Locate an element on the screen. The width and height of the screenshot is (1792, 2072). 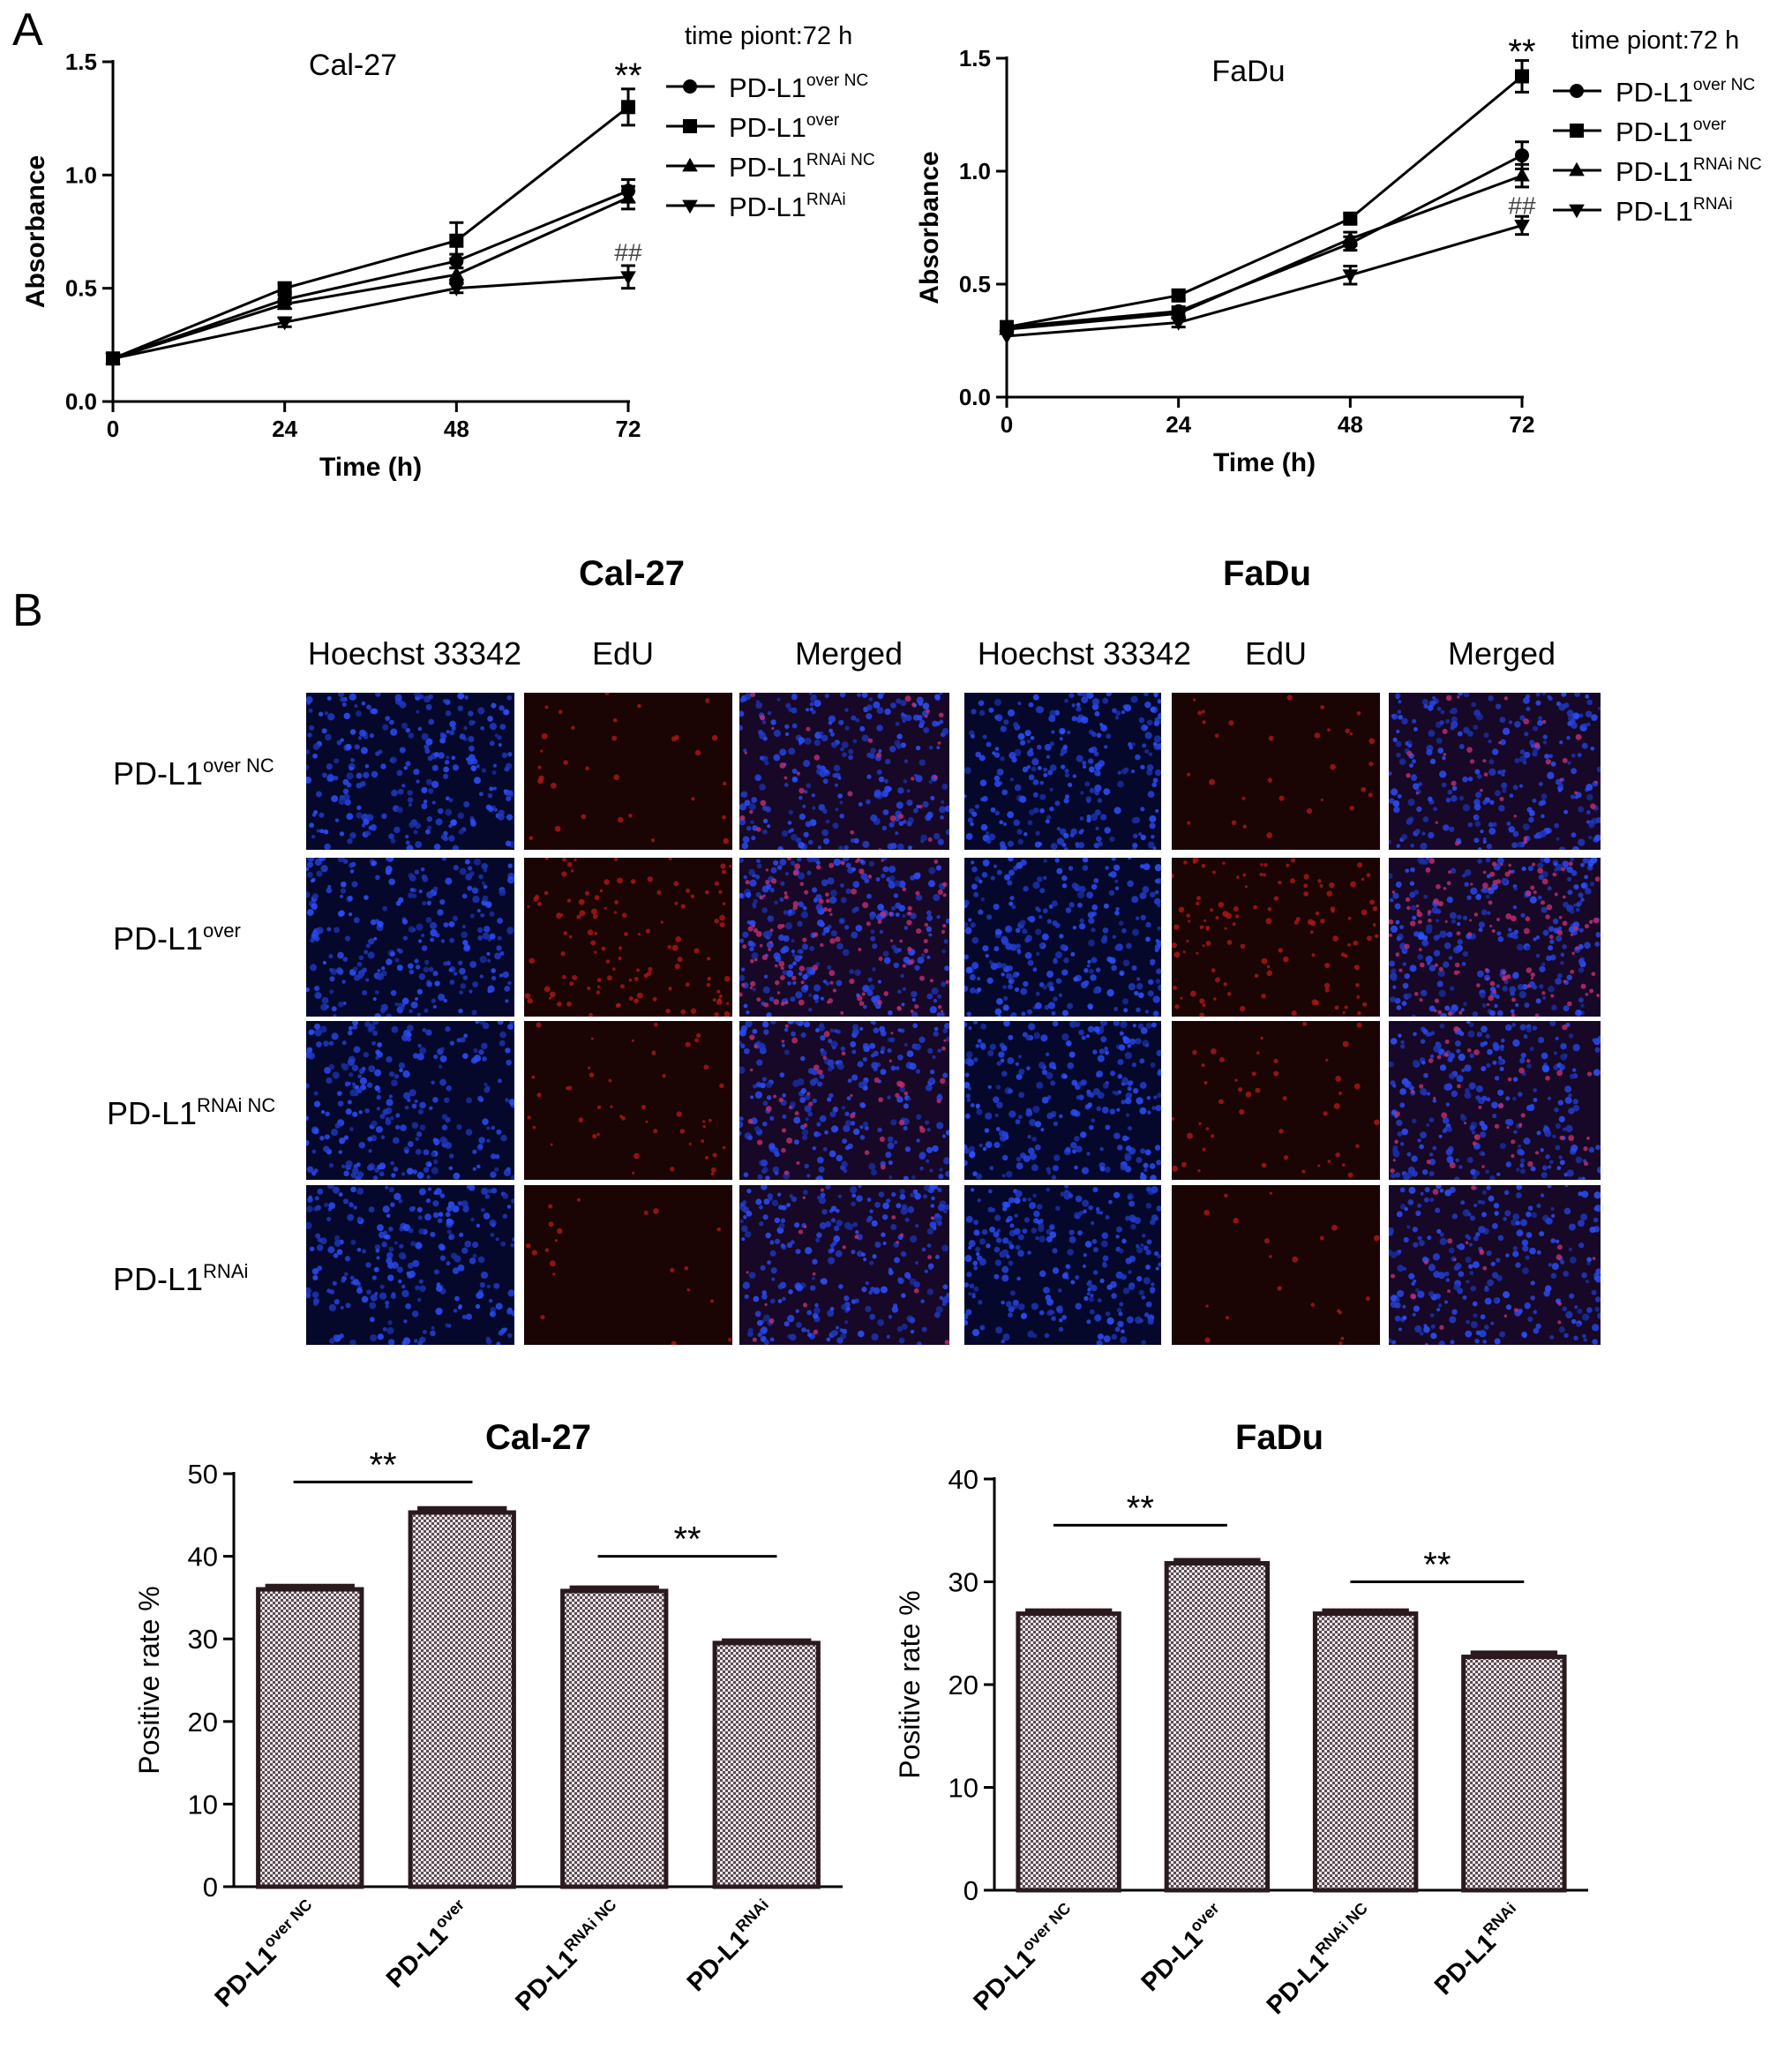
y-tick-label: 0 is located at coordinates (210, 1888).